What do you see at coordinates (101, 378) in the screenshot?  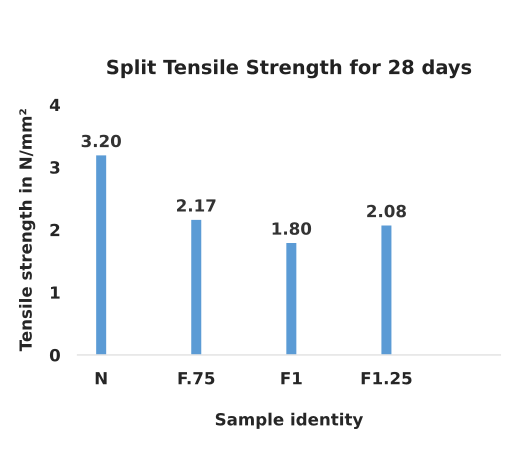 I see `x-tick-label: N` at bounding box center [101, 378].